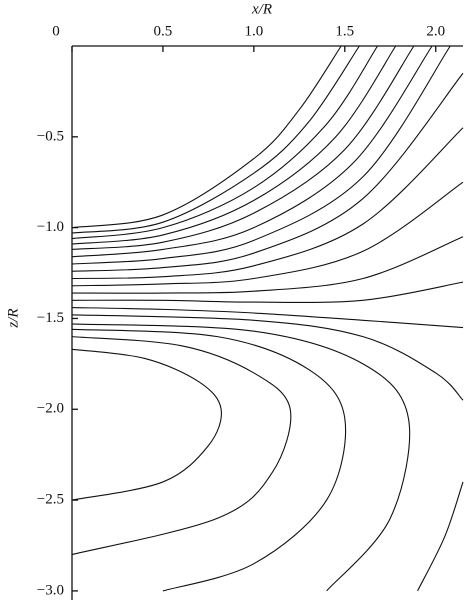 The image size is (474, 606). What do you see at coordinates (56, 31) in the screenshot?
I see `x-tick-label: 0` at bounding box center [56, 31].